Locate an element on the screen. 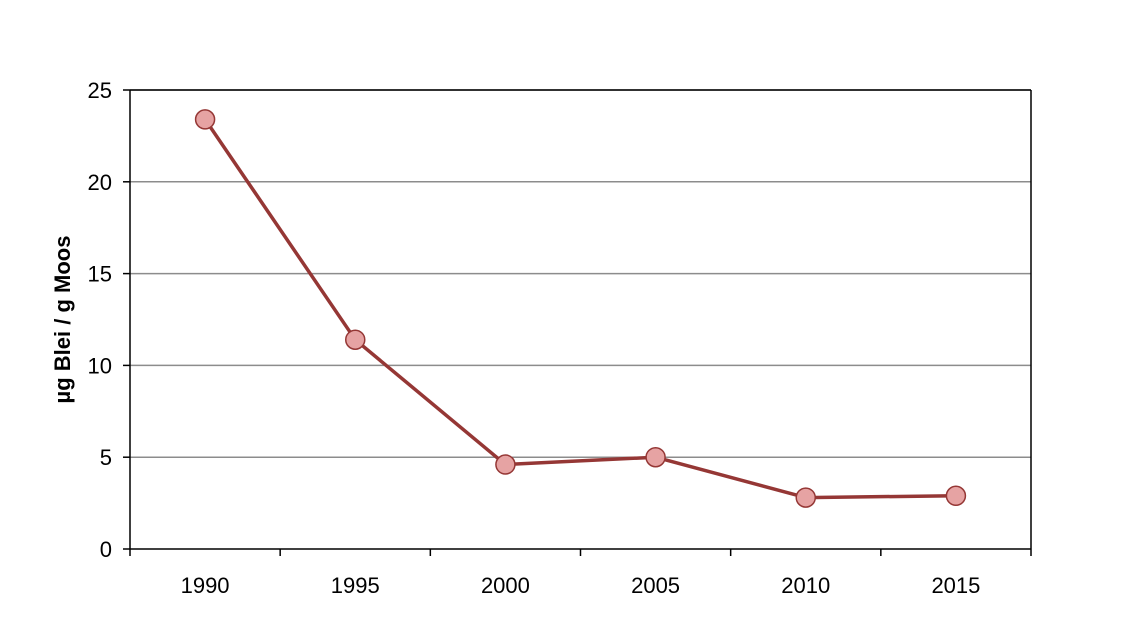 This screenshot has width=1127, height=641. x-tick-label: 2010 is located at coordinates (805, 585).